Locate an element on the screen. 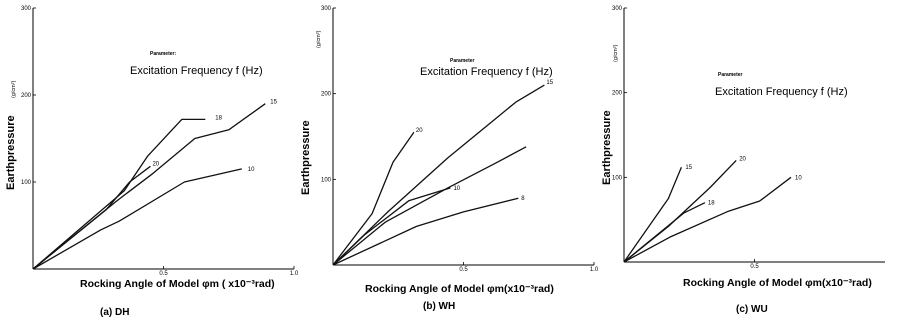 The image size is (901, 322). series-label: 8 is located at coordinates (523, 199).